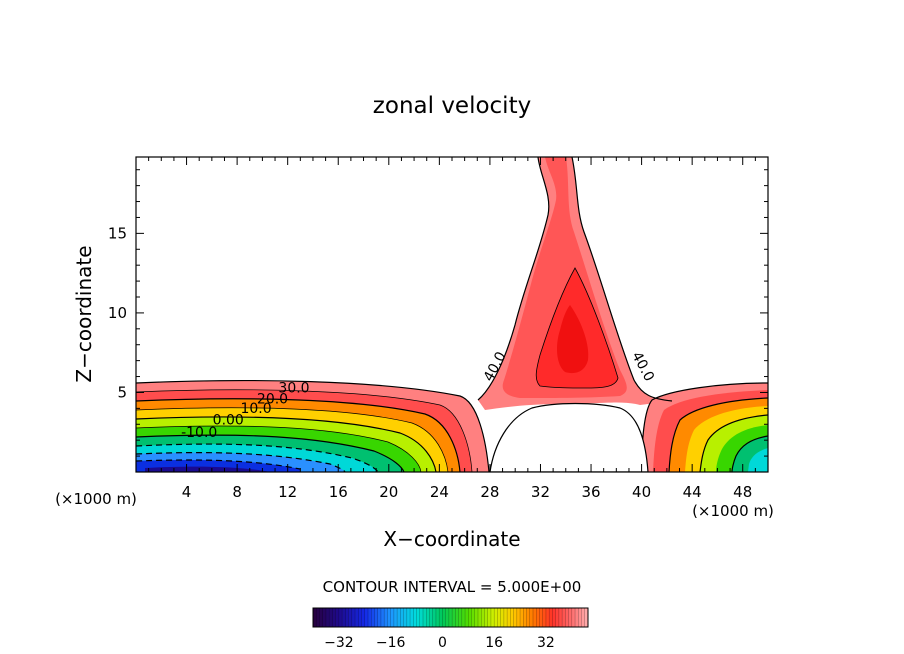 The width and height of the screenshot is (904, 654). Describe the element at coordinates (622, 279) in the screenshot. I see `contour-40-right` at that location.